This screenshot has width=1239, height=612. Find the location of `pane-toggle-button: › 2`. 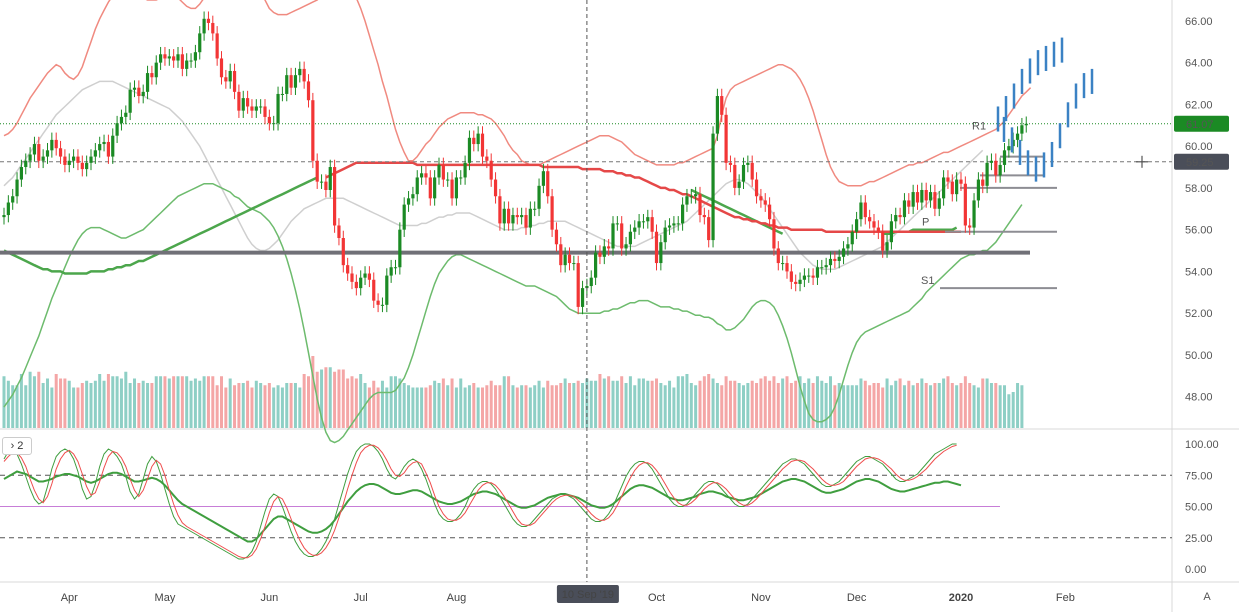

pane-toggle-button: › 2 is located at coordinates (17, 446).